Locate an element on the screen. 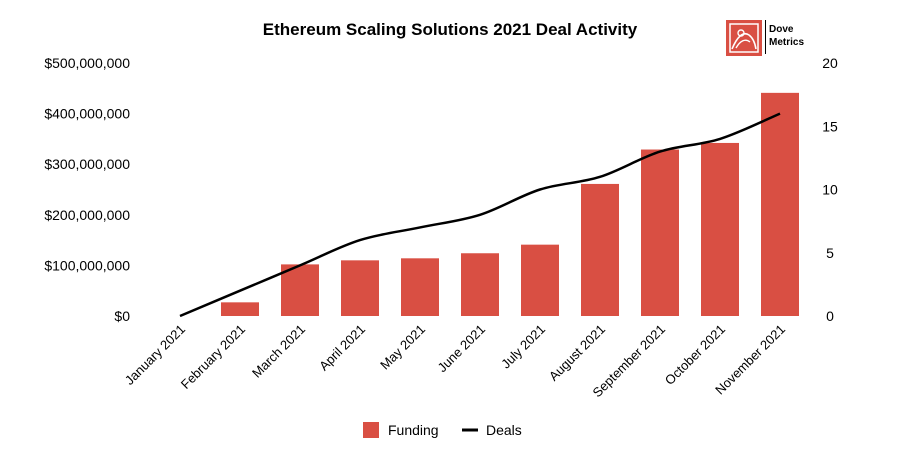 The width and height of the screenshot is (900, 459). left-axis-tick-label: $300,000,000 is located at coordinates (87, 164).